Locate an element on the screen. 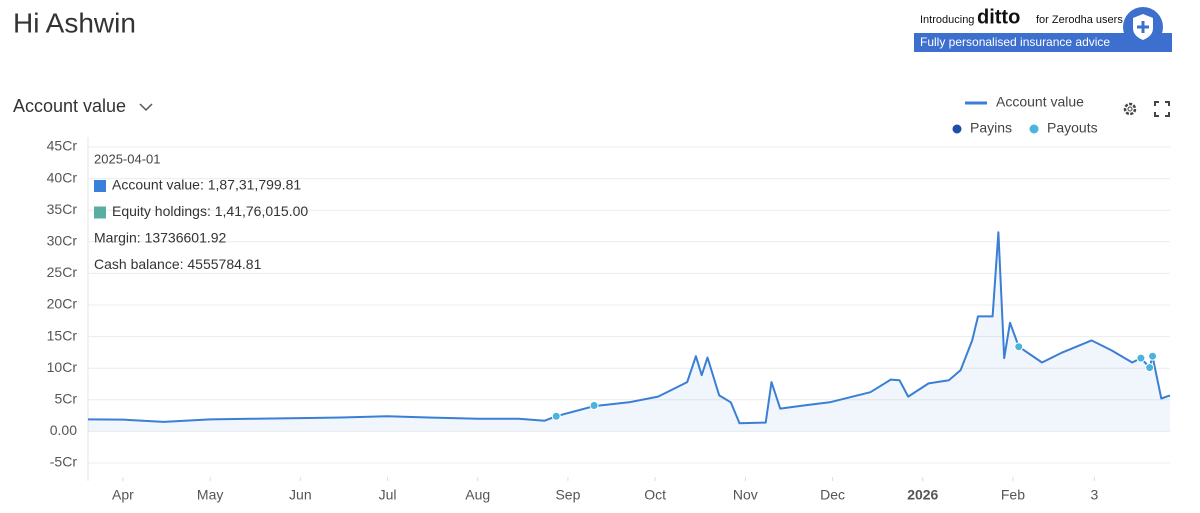 Image resolution: width=1200 pixels, height=513 pixels. legend-label: Account value is located at coordinates (1040, 102).